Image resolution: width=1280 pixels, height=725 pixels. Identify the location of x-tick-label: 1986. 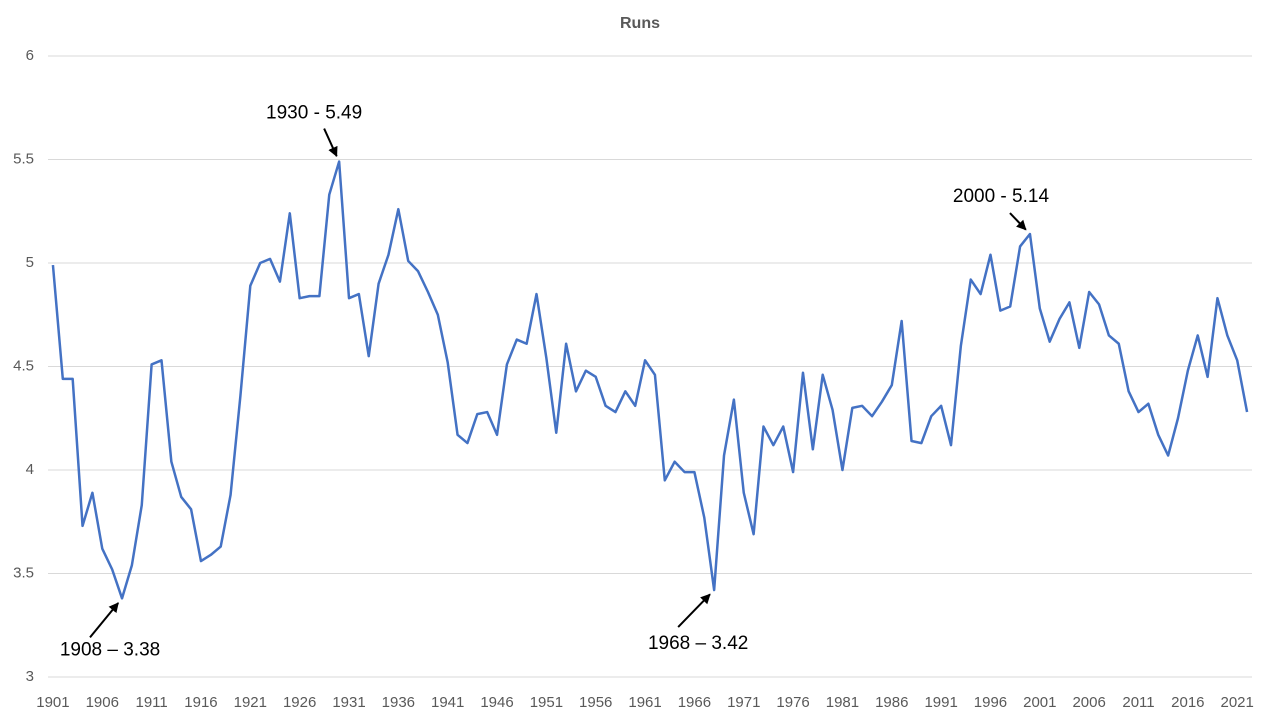
(891, 702).